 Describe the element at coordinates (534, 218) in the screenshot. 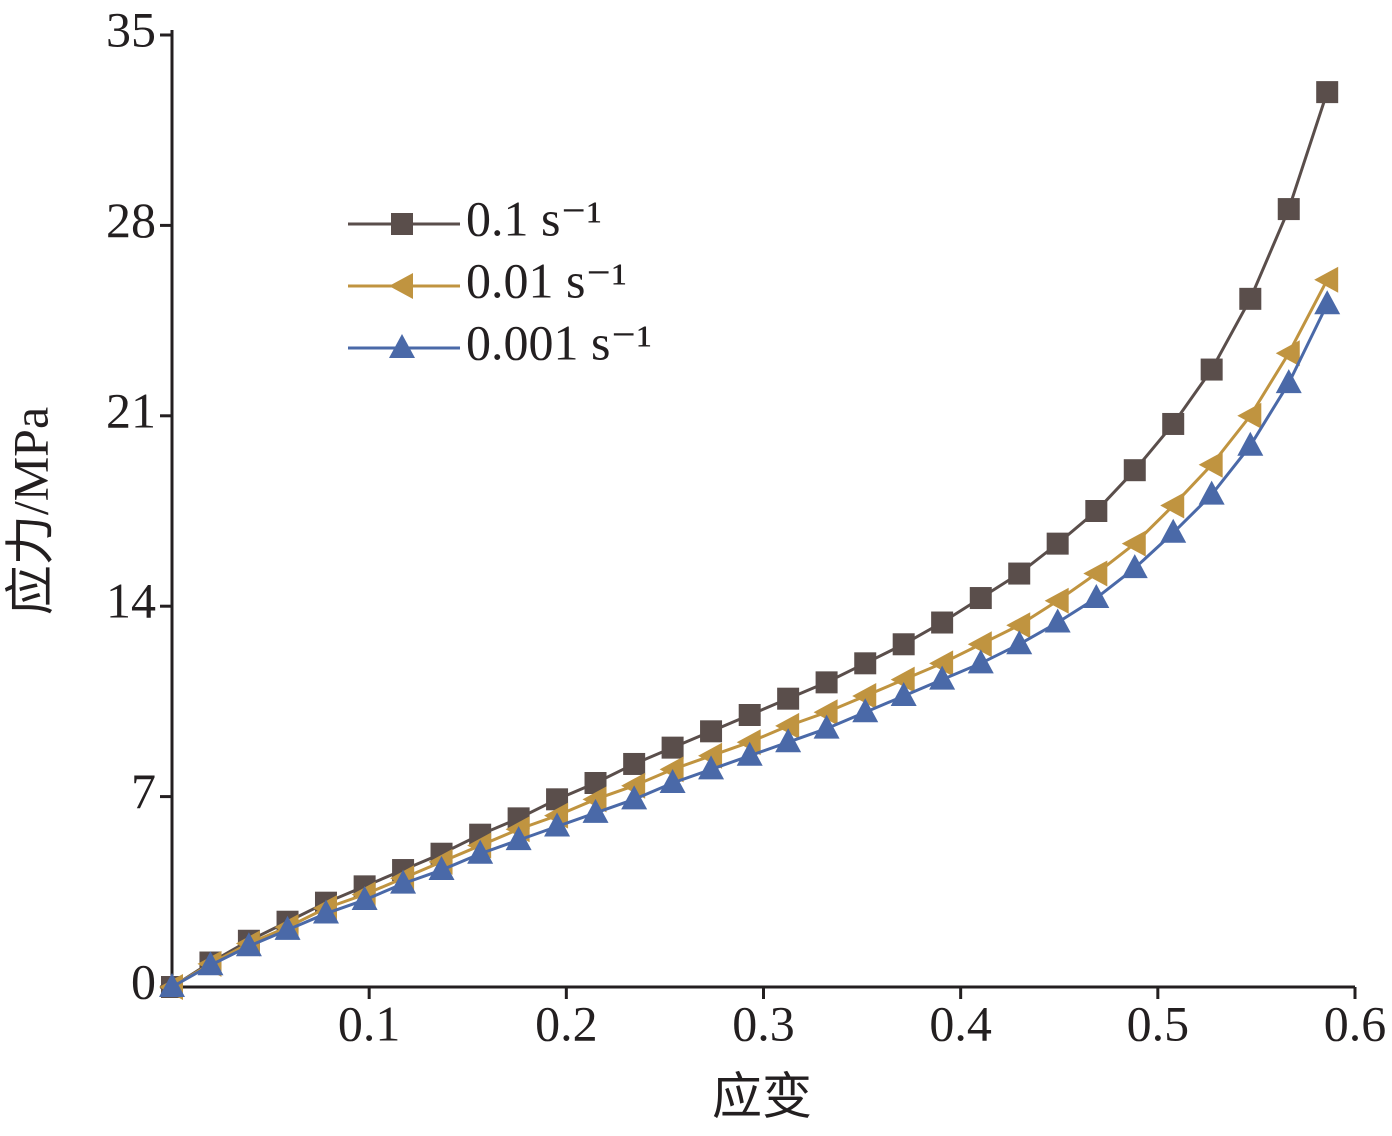

I see `legend-label: 0.1 s⁻¹` at that location.